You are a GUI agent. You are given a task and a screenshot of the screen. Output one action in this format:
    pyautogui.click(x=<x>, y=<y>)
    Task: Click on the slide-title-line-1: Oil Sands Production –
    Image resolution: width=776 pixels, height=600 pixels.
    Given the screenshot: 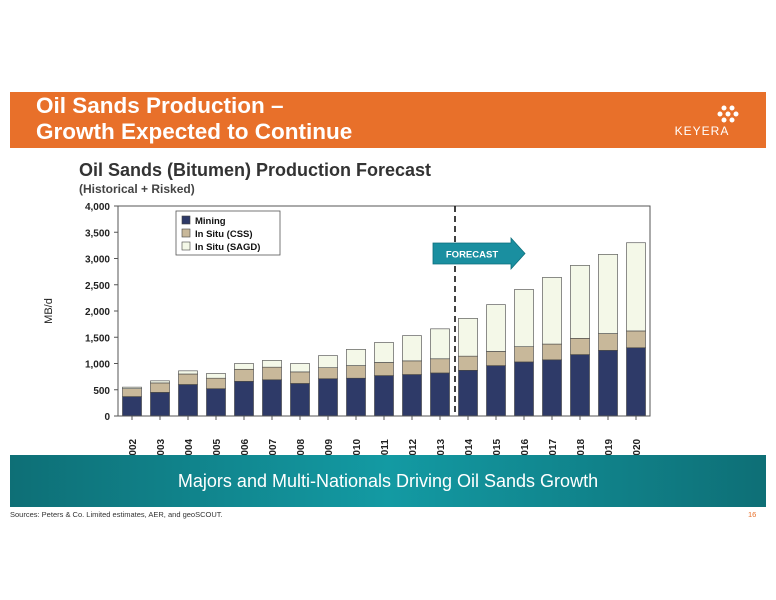 What is the action you would take?
    pyautogui.click(x=160, y=105)
    